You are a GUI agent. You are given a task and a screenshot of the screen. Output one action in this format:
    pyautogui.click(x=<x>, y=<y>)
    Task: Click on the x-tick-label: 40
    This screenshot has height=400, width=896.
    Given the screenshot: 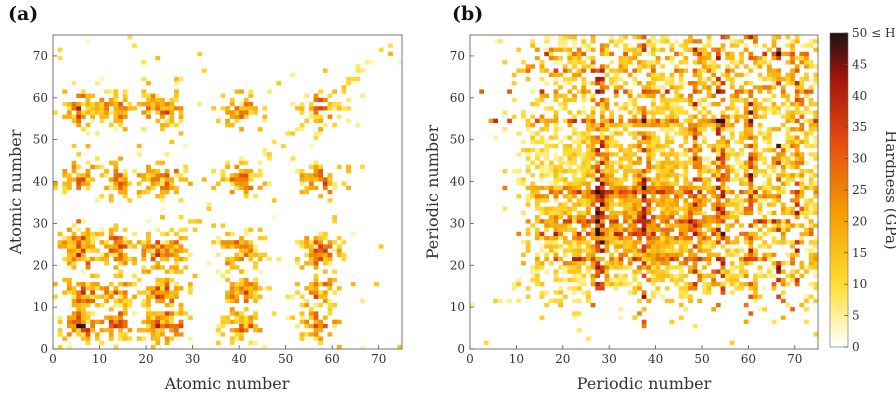 What is the action you would take?
    pyautogui.click(x=238, y=359)
    